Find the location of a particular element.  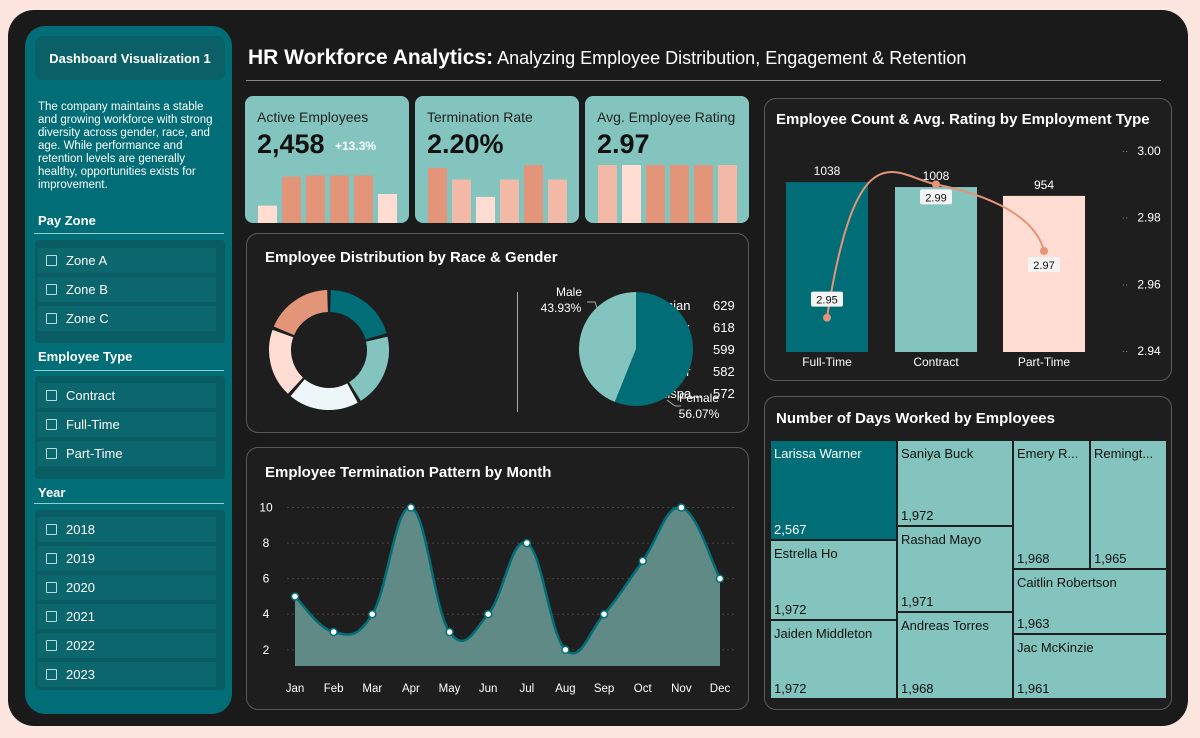

treemap-cell: Rashad Mayo 1,971 is located at coordinates (955, 569).